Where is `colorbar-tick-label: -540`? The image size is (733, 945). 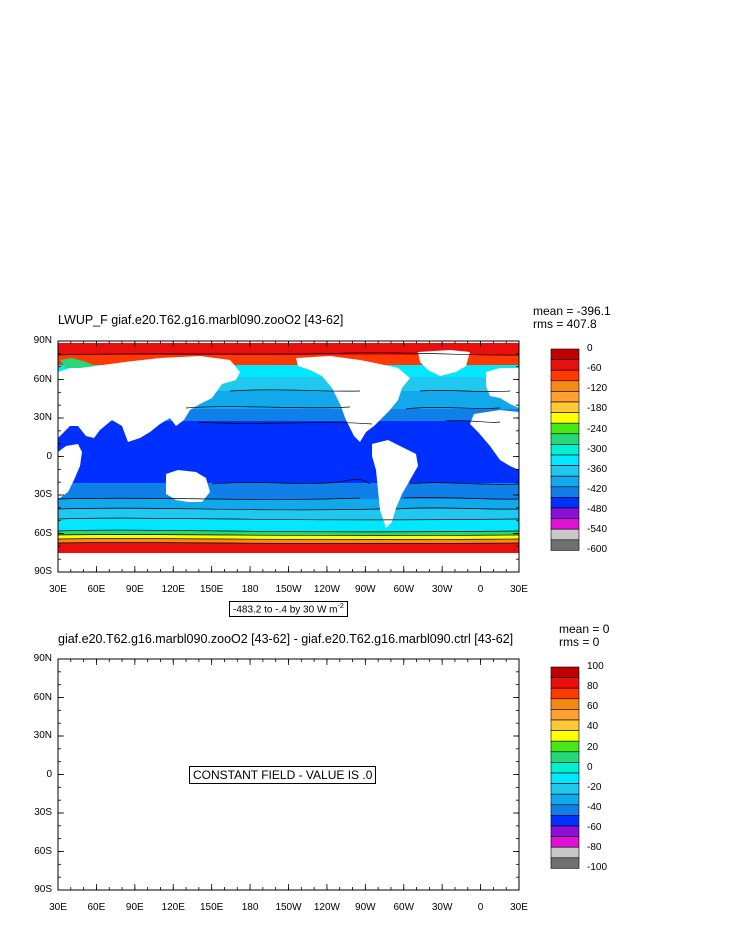
colorbar-tick-label: -540 is located at coordinates (597, 530).